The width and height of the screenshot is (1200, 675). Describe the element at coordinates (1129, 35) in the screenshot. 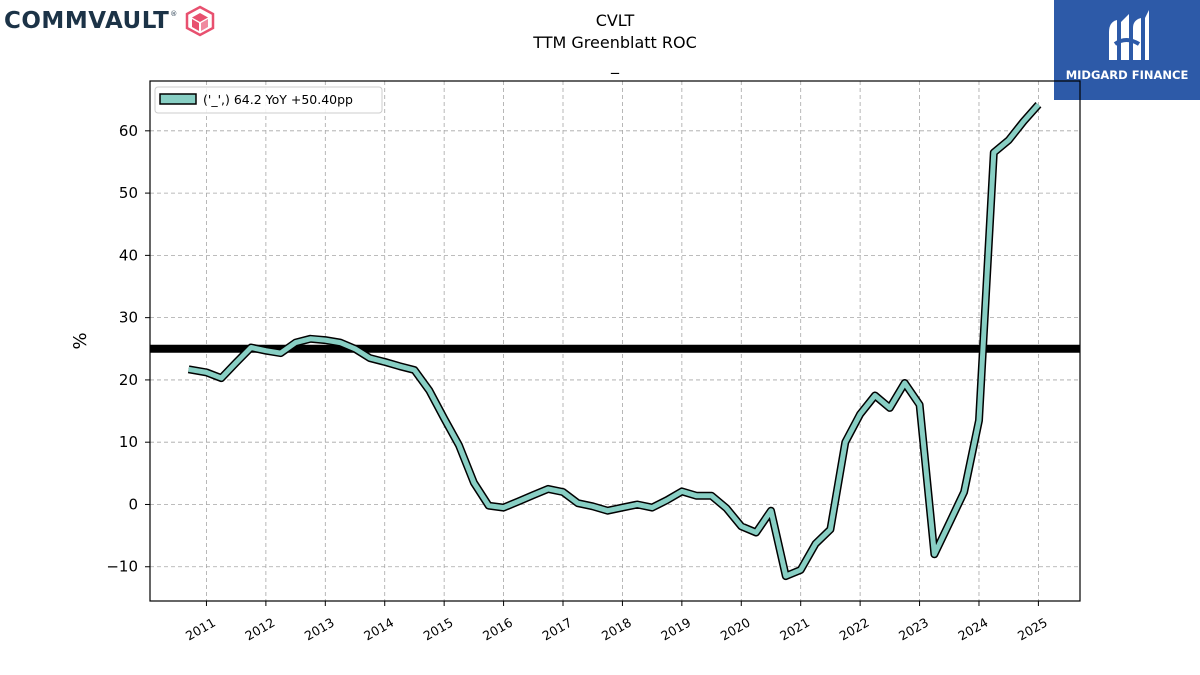

I see `midgard-monogram-icon` at that location.